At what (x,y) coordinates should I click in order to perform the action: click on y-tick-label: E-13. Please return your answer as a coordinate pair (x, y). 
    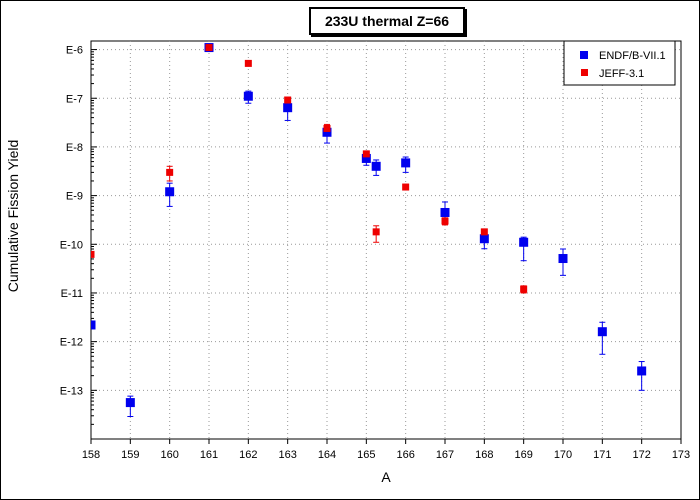
    Looking at the image, I should click on (71, 391).